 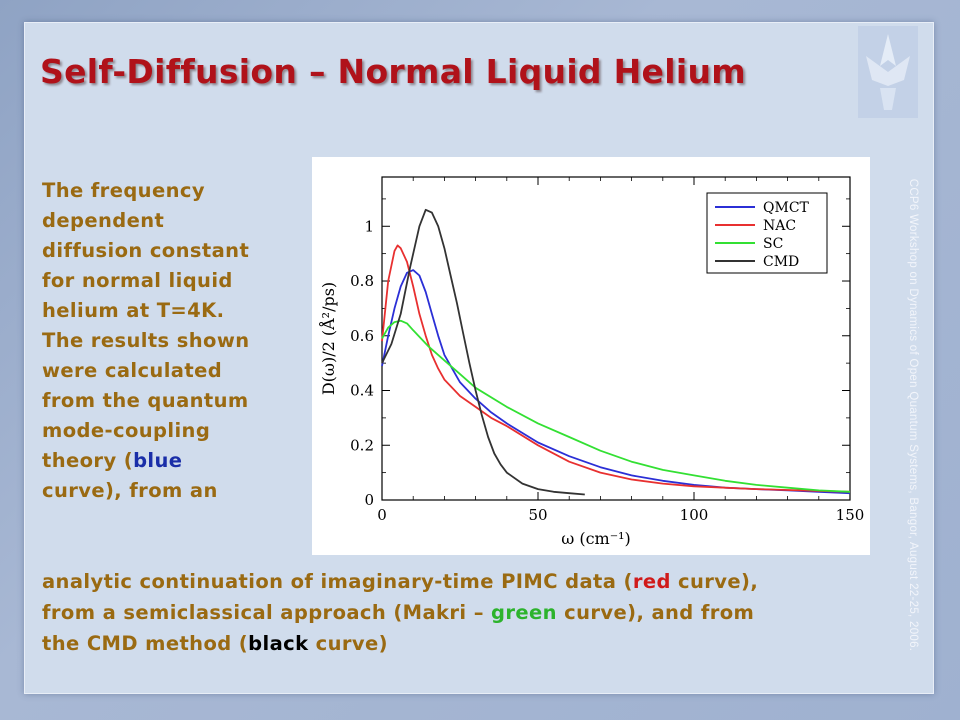 I want to click on blue-word: blue, so click(x=158, y=460).